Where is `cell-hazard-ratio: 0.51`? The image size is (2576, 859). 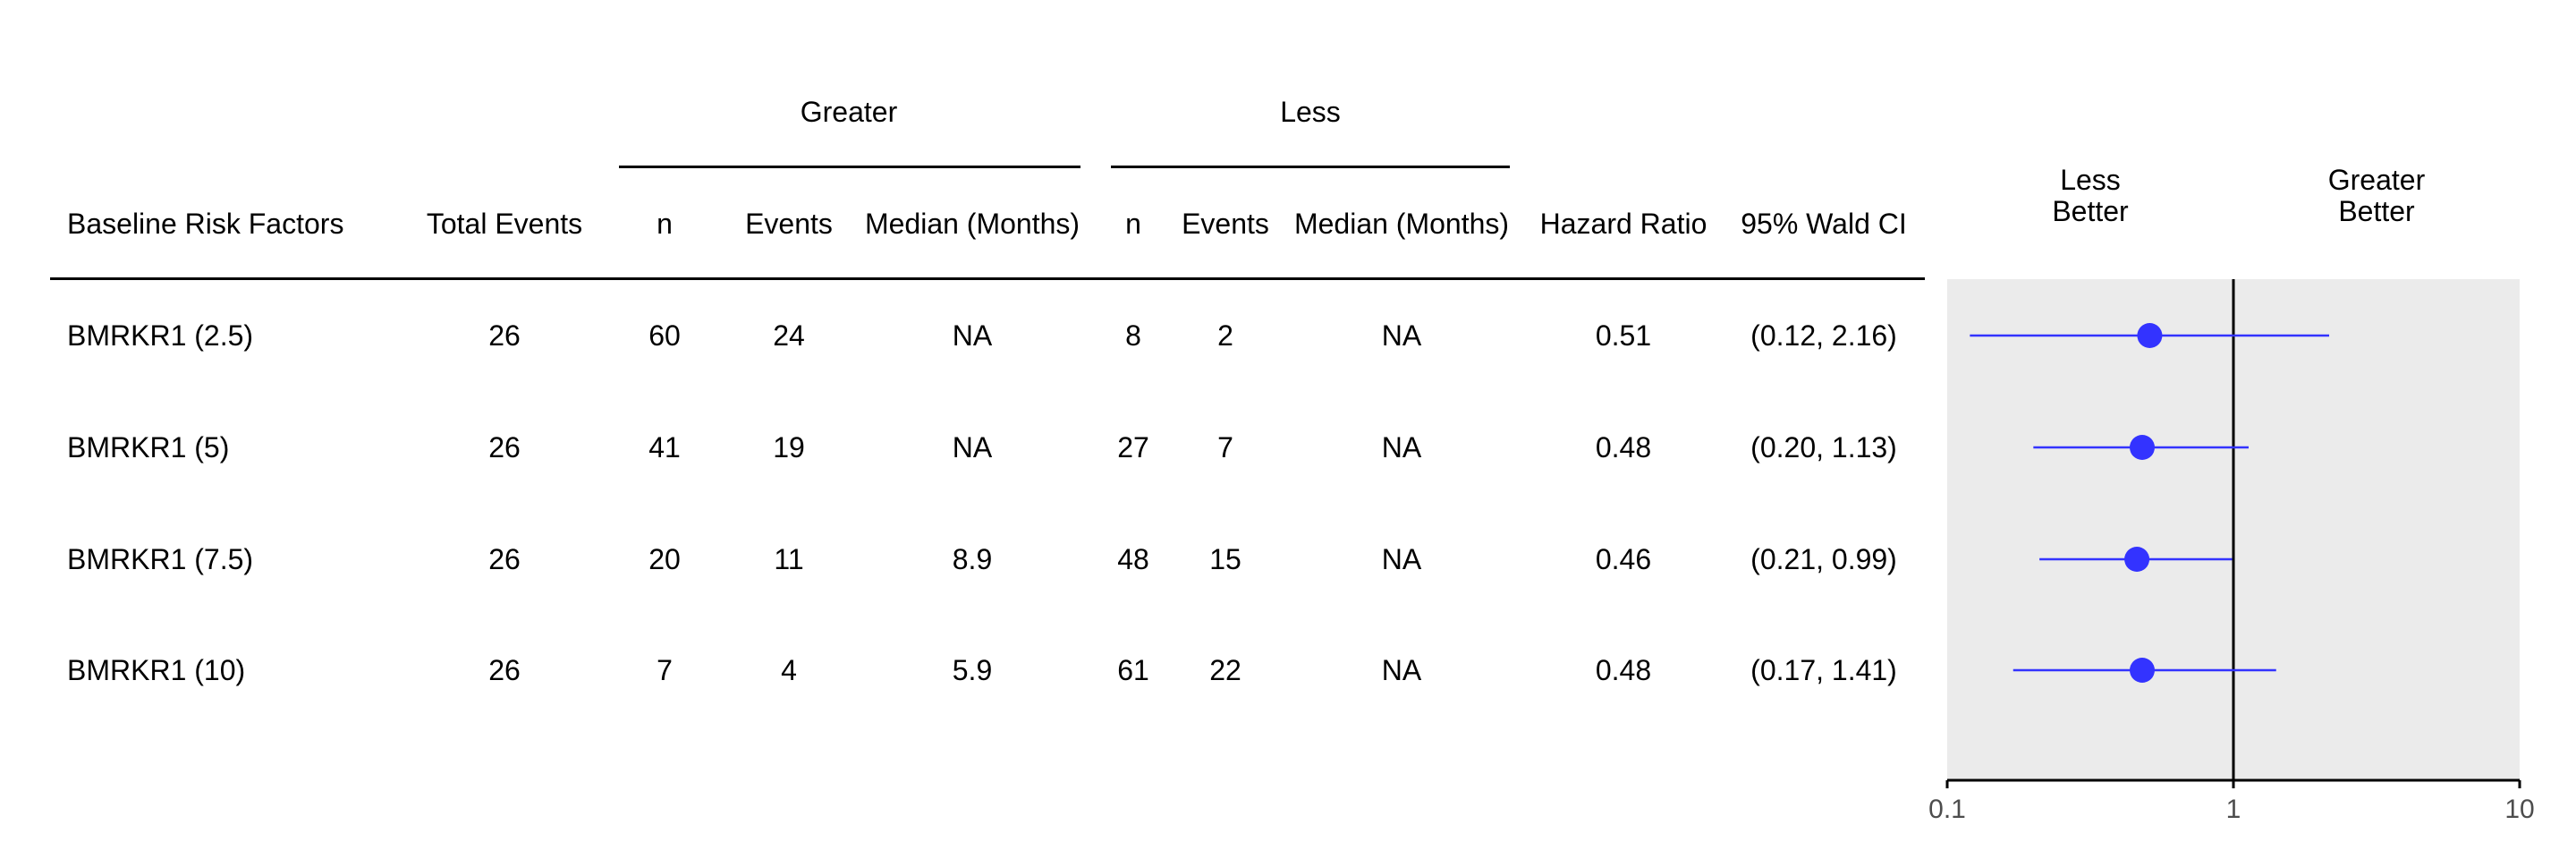 cell-hazard-ratio: 0.51 is located at coordinates (1623, 335).